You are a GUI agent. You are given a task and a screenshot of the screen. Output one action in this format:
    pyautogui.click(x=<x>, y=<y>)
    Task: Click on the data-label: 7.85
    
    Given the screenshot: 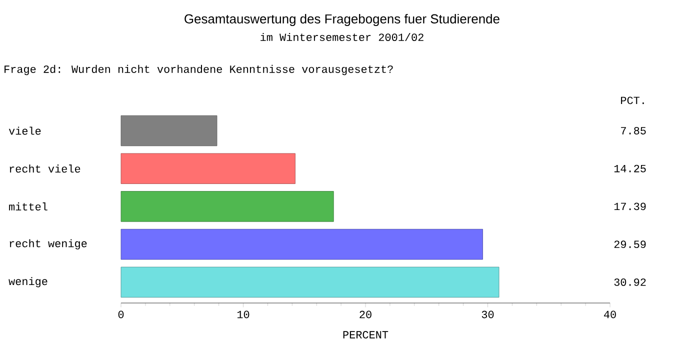 What is the action you would take?
    pyautogui.click(x=633, y=130)
    